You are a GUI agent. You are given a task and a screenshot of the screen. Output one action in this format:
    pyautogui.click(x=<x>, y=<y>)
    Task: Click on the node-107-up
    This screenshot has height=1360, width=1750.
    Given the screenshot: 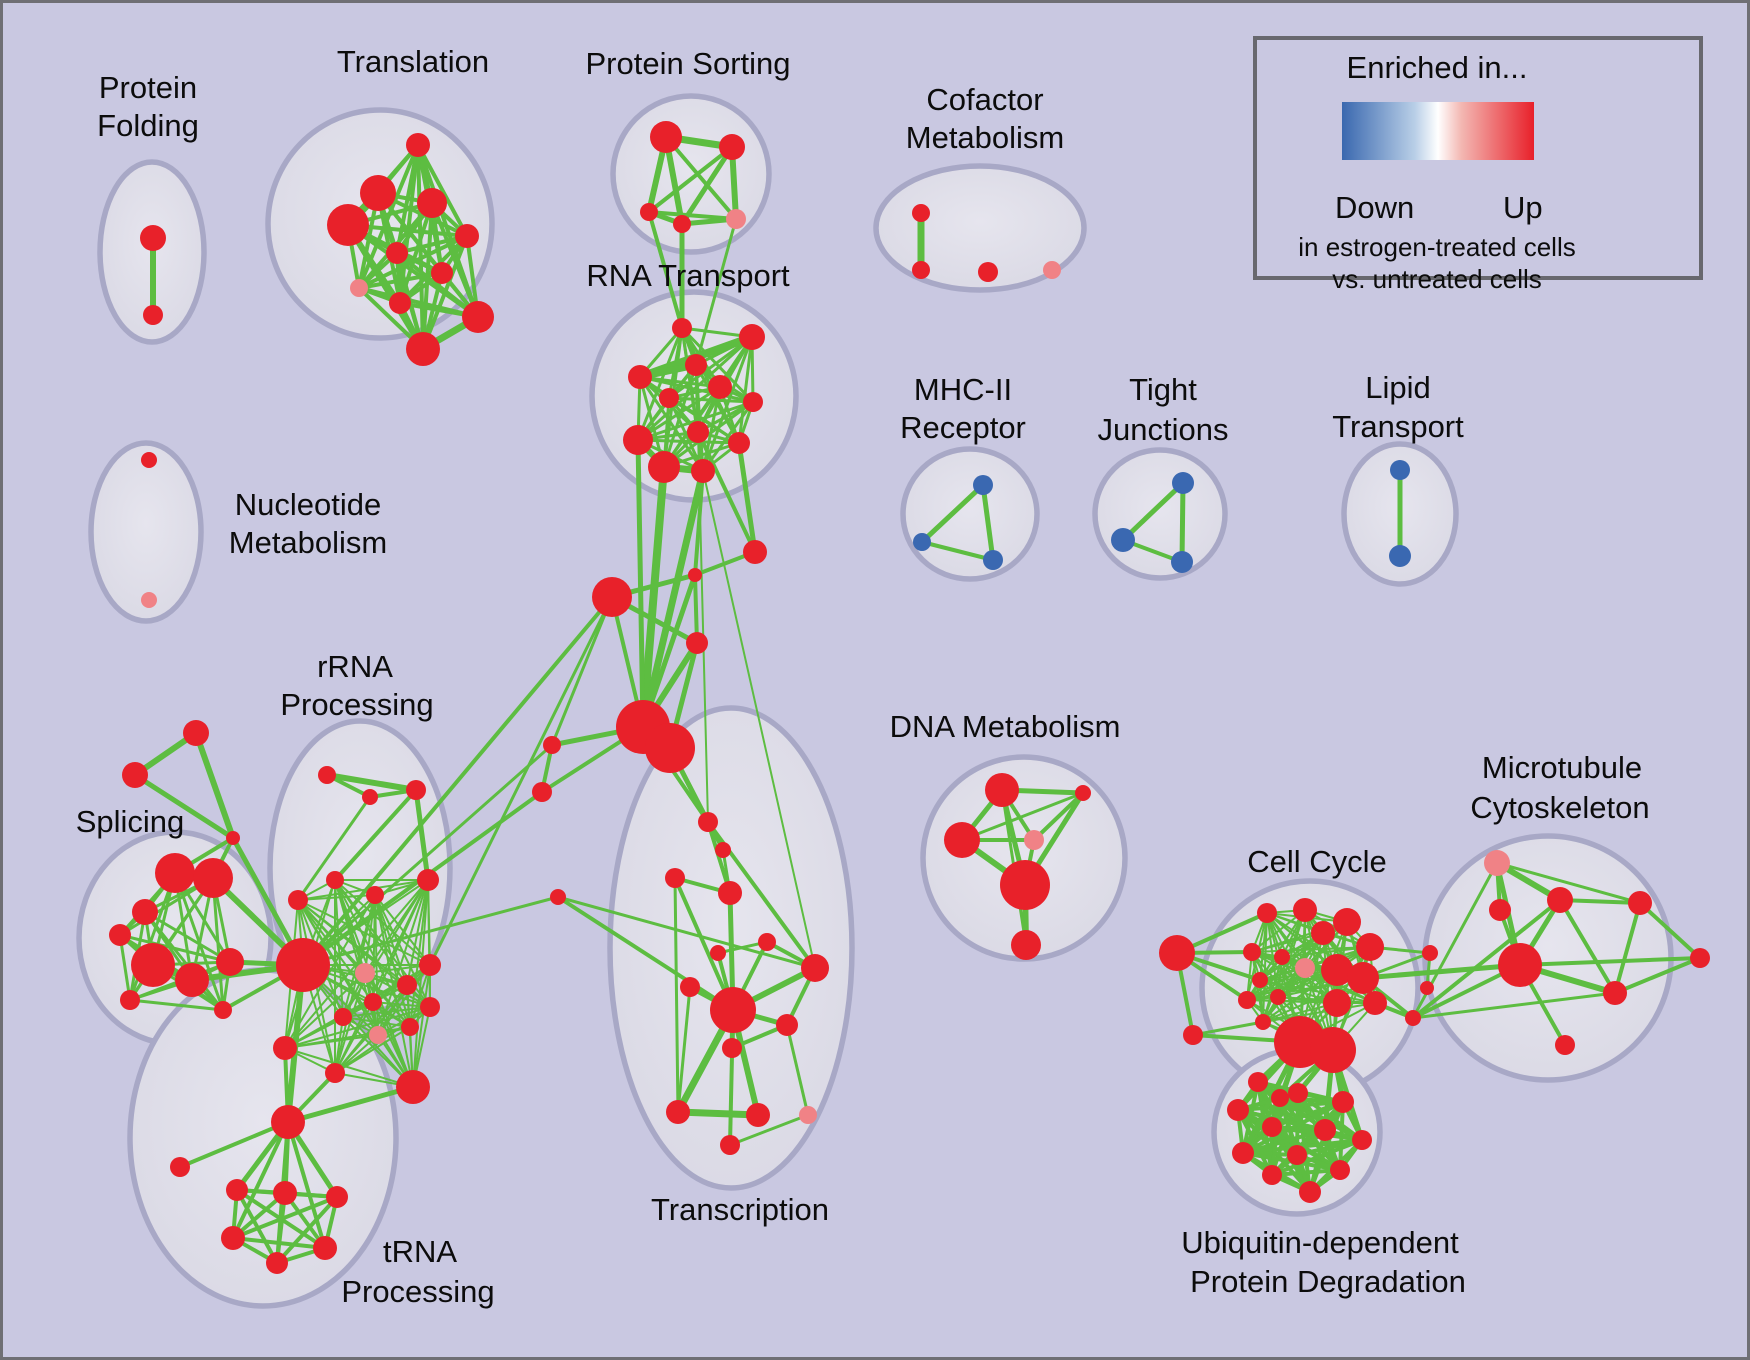 What is the action you would take?
    pyautogui.click(x=1002, y=790)
    